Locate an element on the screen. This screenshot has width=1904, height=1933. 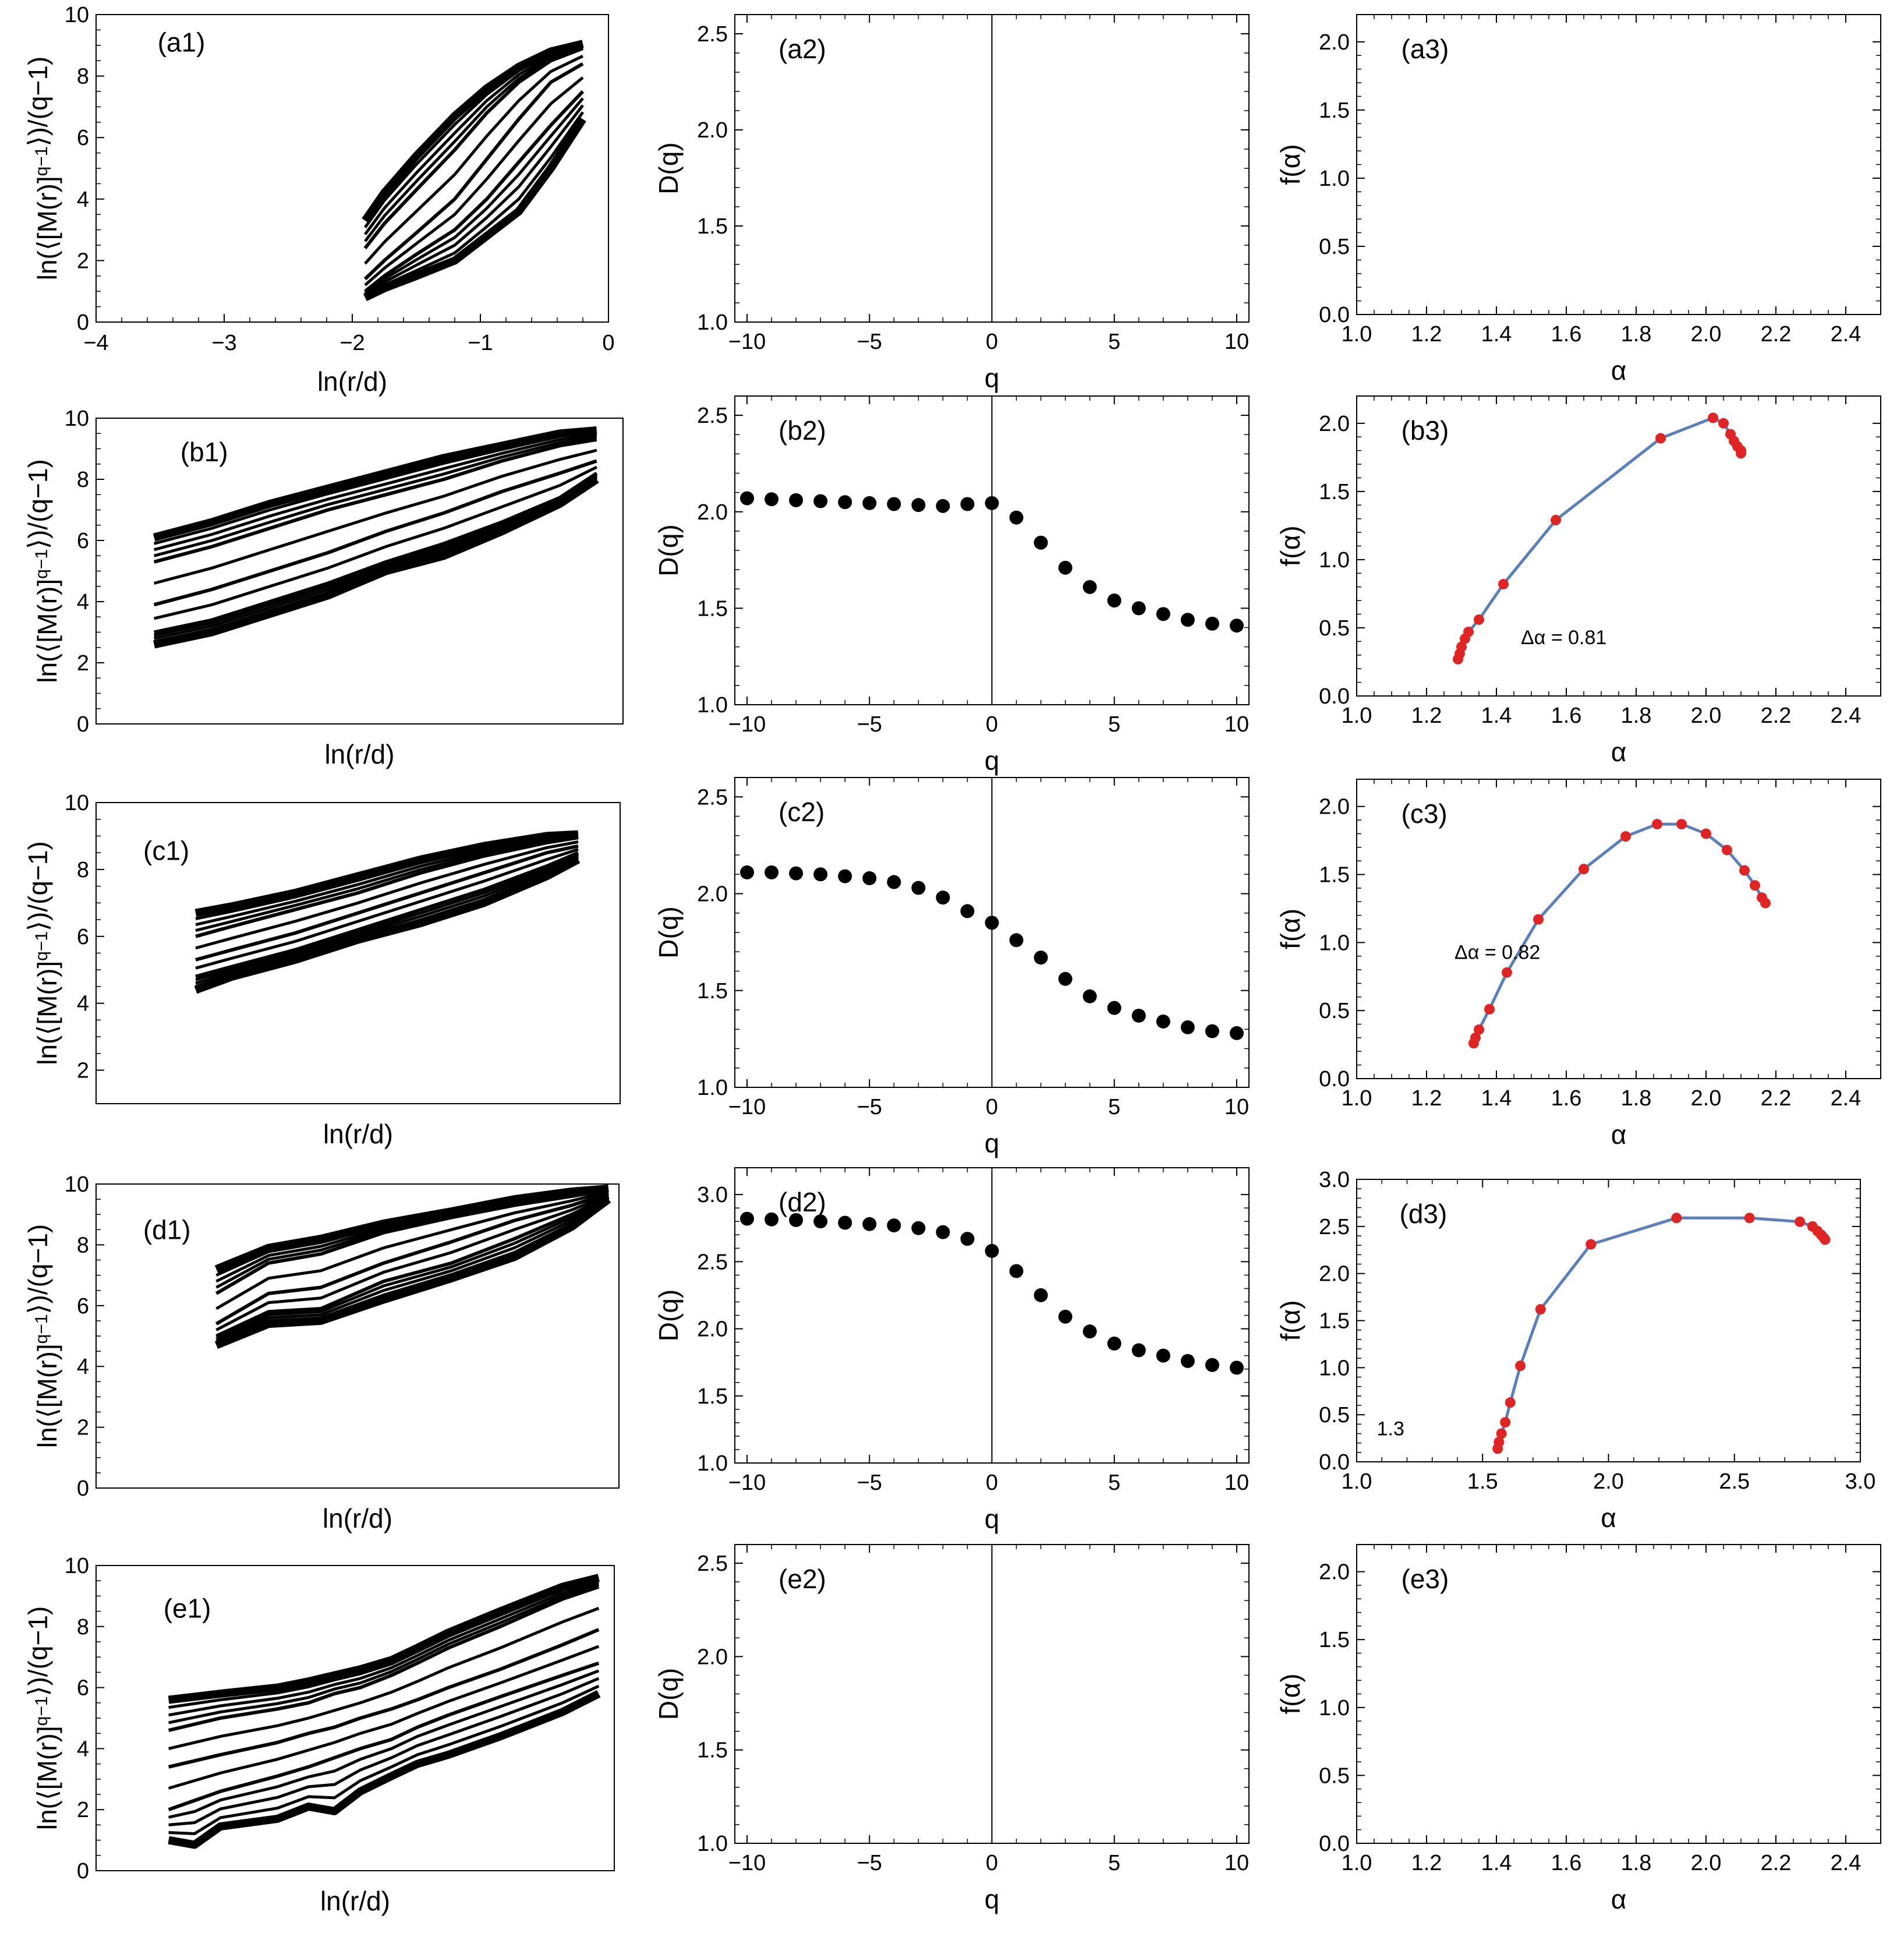
x-tick-label-b2: 0 is located at coordinates (992, 725).